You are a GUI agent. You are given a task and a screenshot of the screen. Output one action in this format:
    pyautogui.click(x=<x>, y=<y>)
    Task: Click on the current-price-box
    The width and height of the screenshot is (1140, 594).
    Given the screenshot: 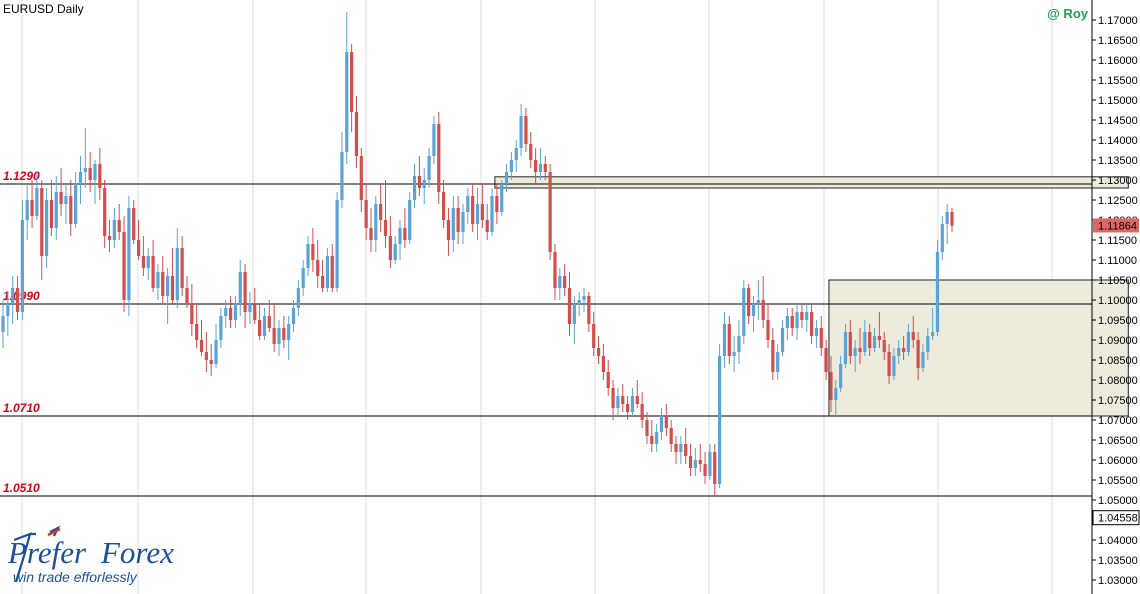 What is the action you would take?
    pyautogui.click(x=1116, y=225)
    